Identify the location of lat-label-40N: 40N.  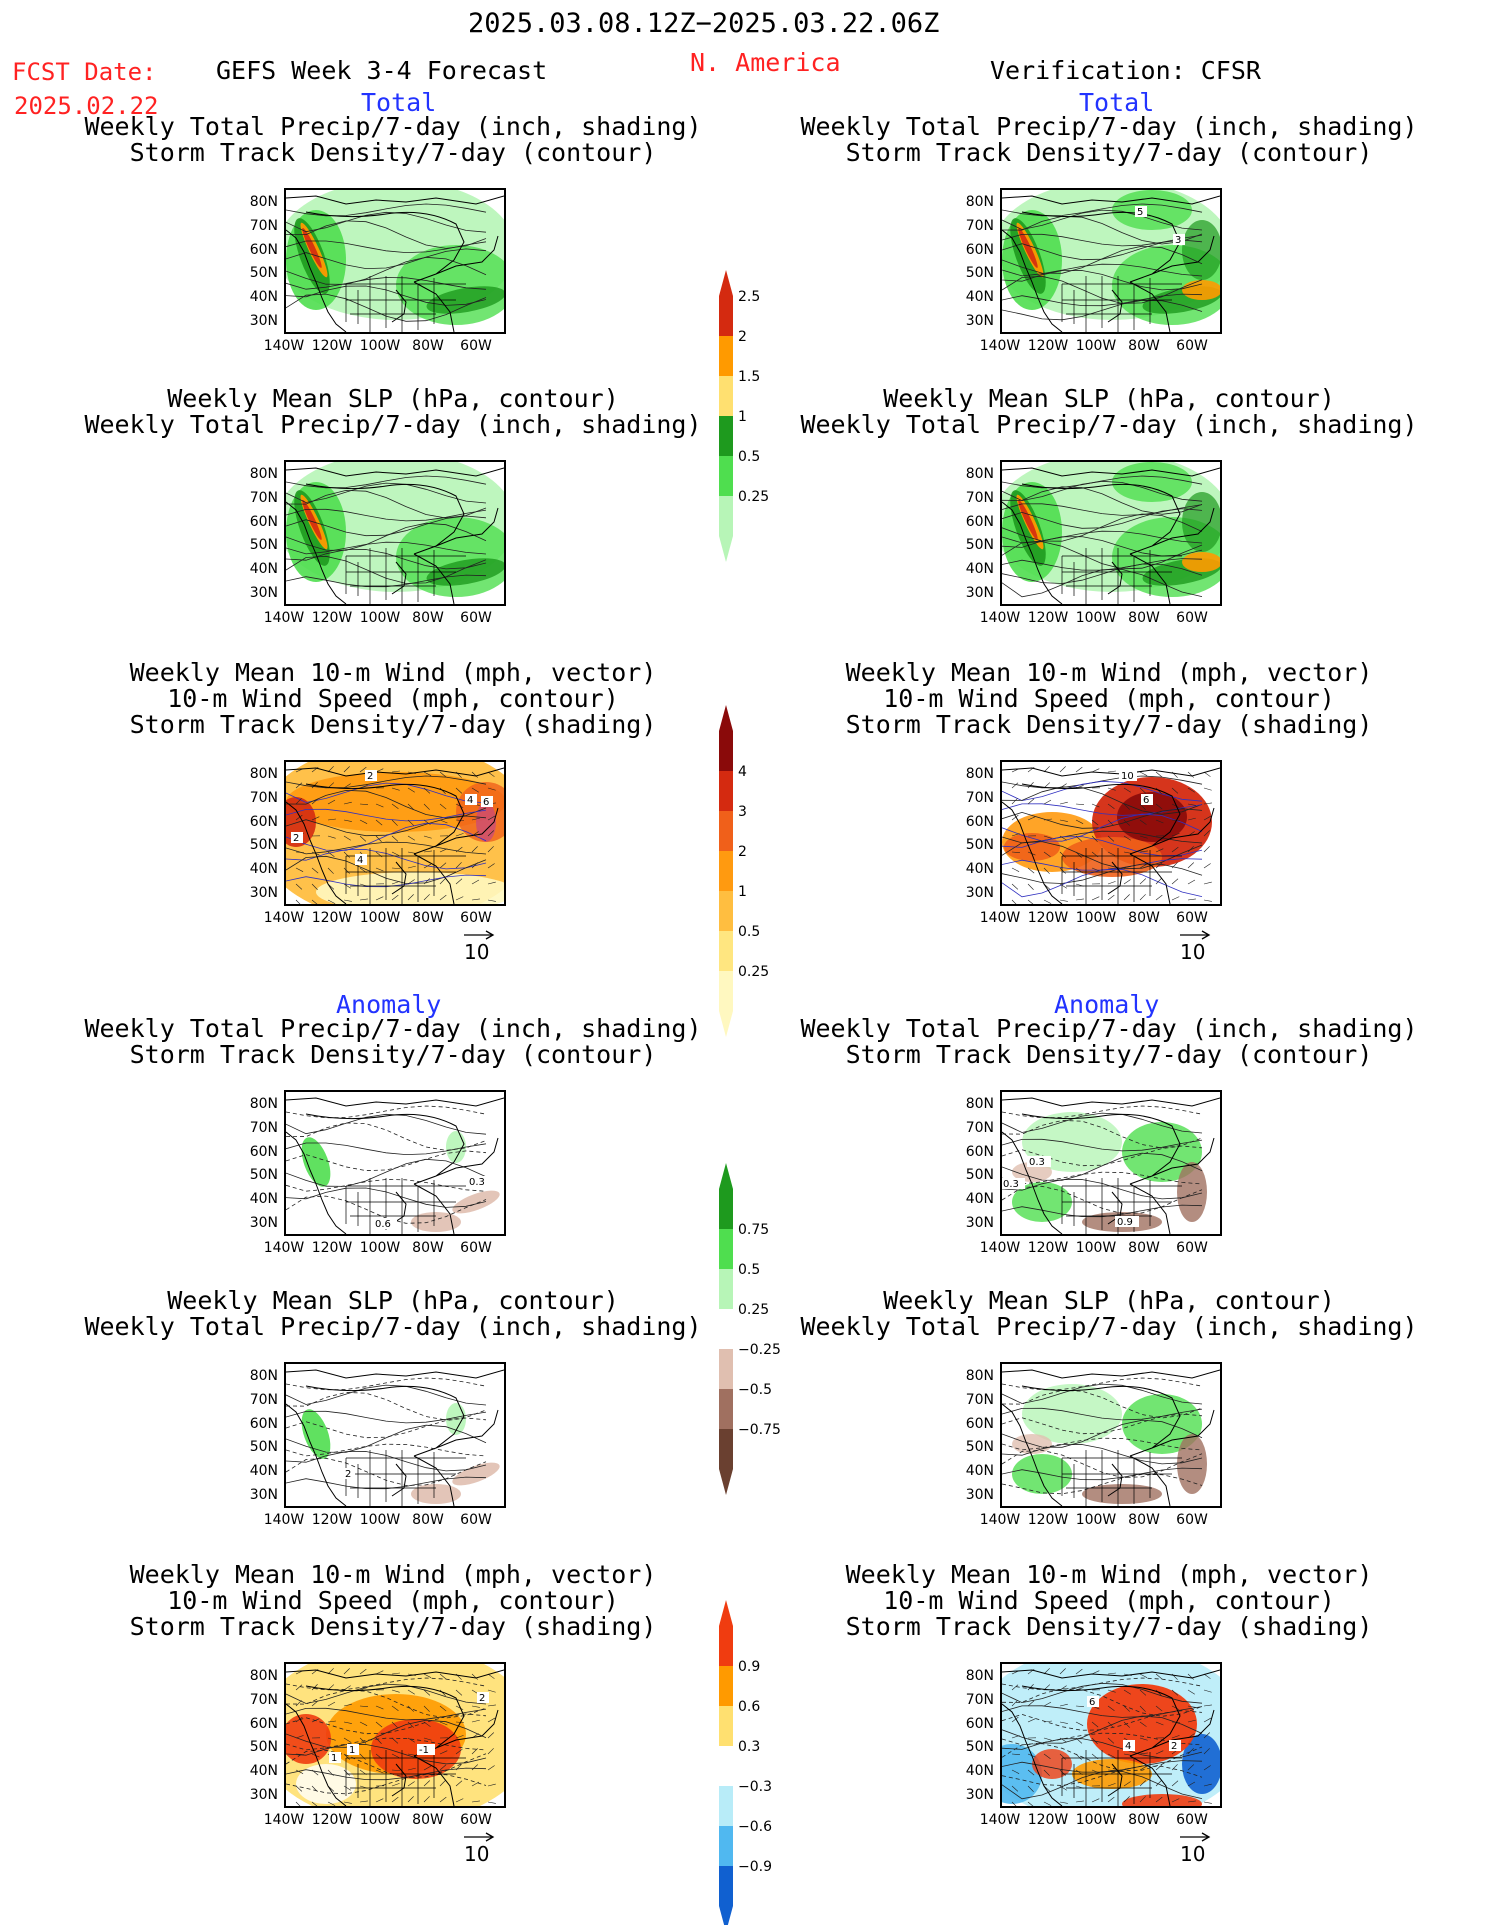
(979, 869).